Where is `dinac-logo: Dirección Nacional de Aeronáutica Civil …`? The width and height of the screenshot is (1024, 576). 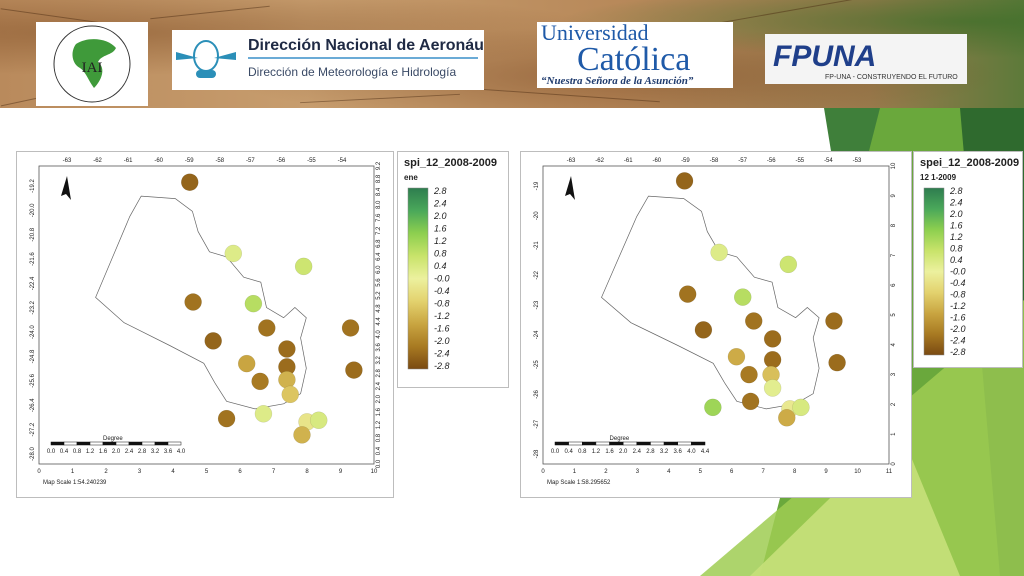
dinac-logo: Dirección Nacional de Aeronáutica Civil … is located at coordinates (361, 60).